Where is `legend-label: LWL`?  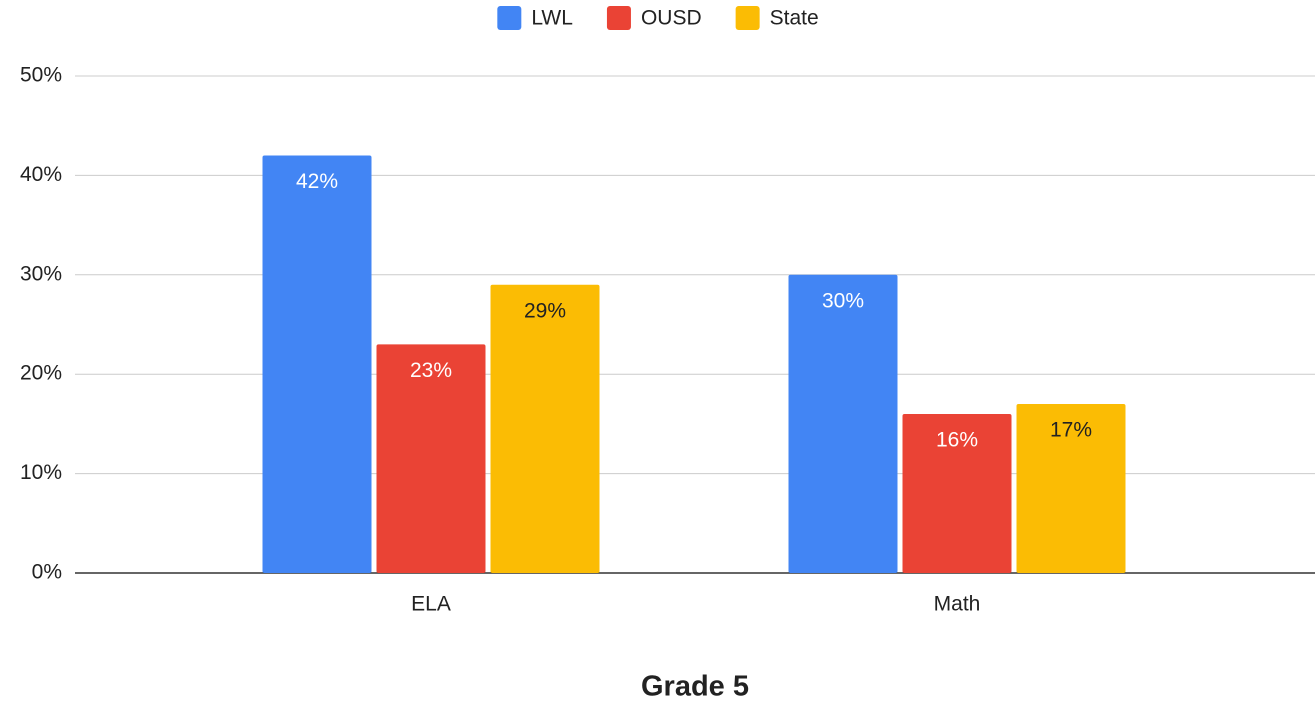 legend-label: LWL is located at coordinates (552, 18).